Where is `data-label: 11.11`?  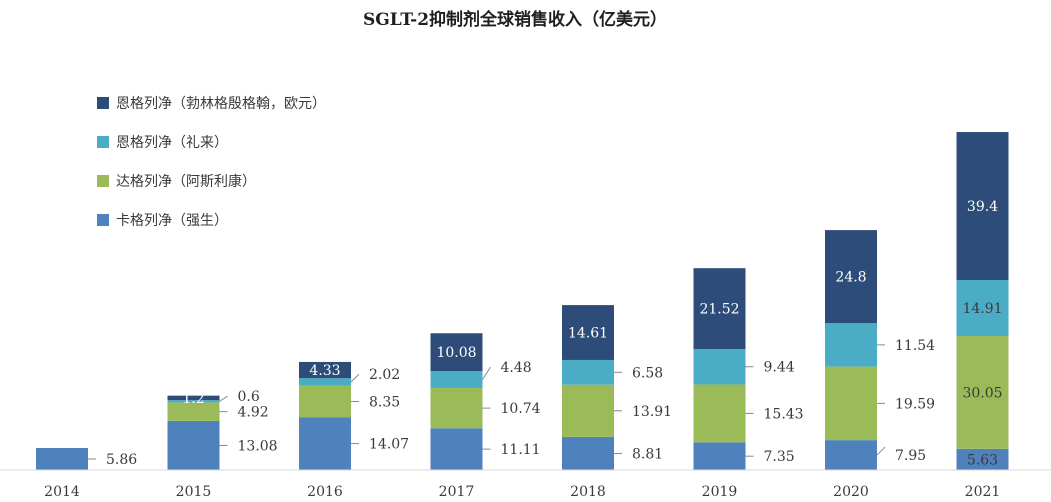
data-label: 11.11 is located at coordinates (521, 450).